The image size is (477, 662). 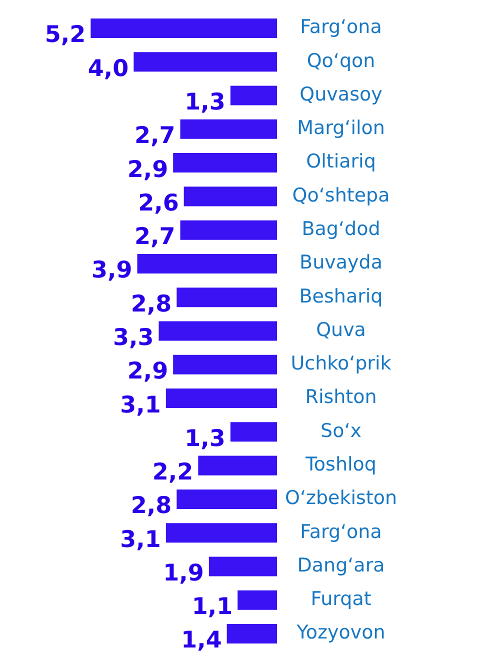 What do you see at coordinates (212, 607) in the screenshot?
I see `data-label: 1,1` at bounding box center [212, 607].